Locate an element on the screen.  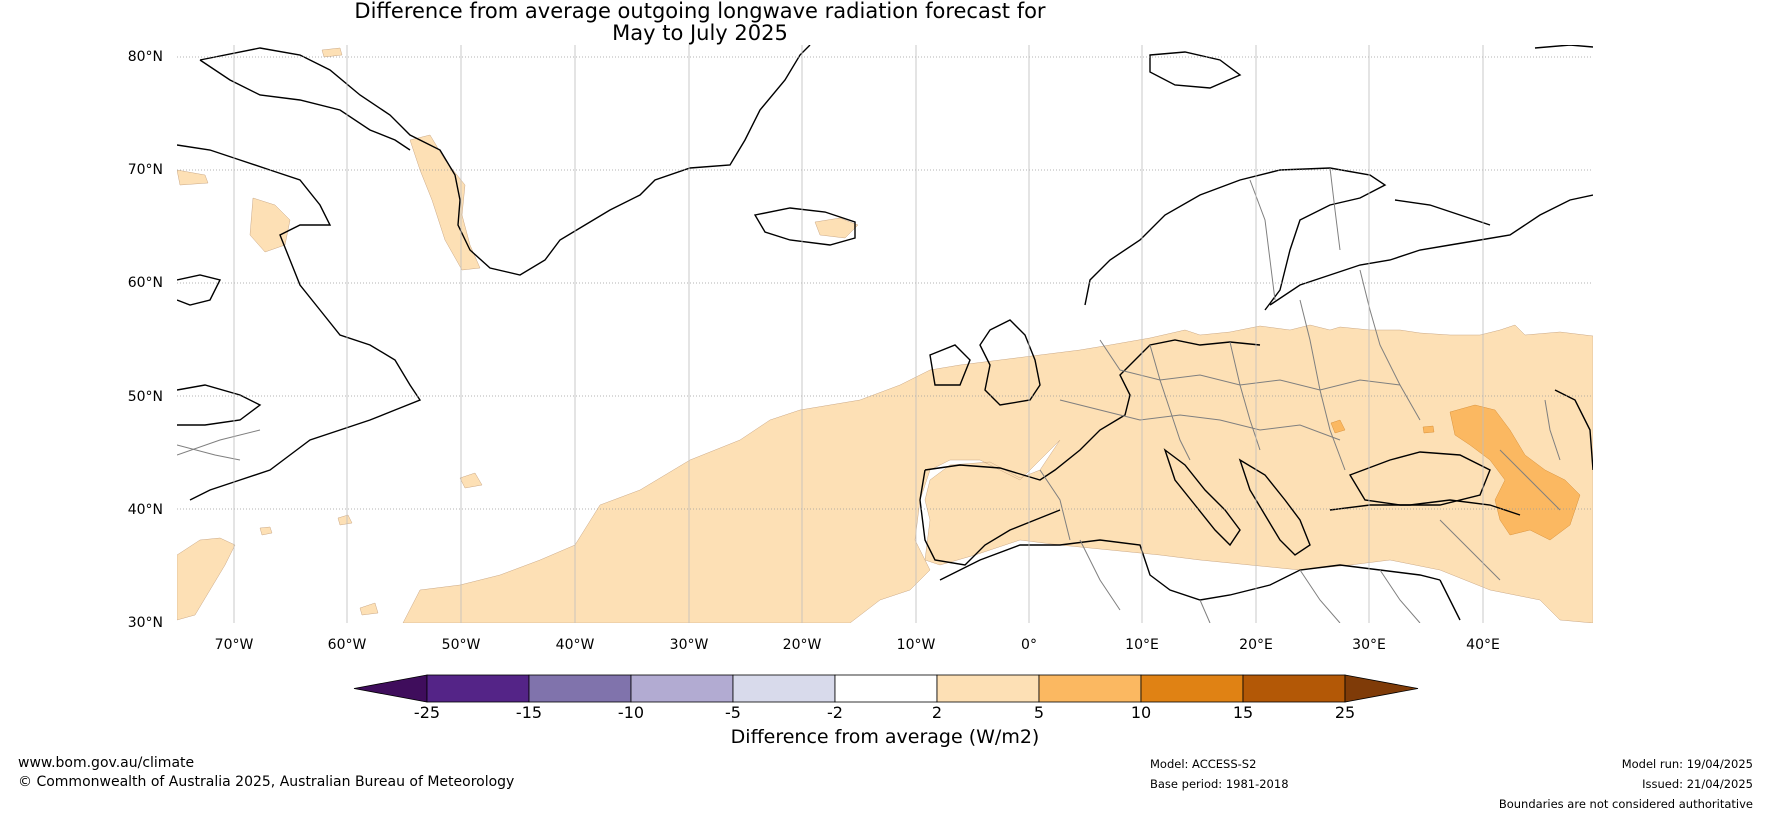
lon-label: 40°W is located at coordinates (575, 645).